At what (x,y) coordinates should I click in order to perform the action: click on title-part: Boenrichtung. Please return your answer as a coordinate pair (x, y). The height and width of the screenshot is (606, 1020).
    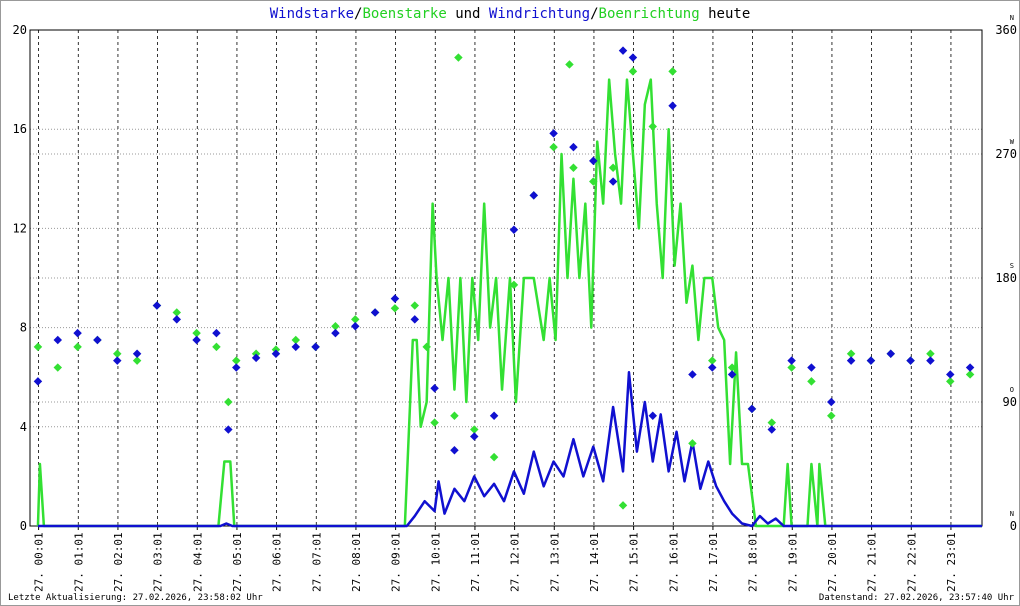
    Looking at the image, I should click on (649, 14).